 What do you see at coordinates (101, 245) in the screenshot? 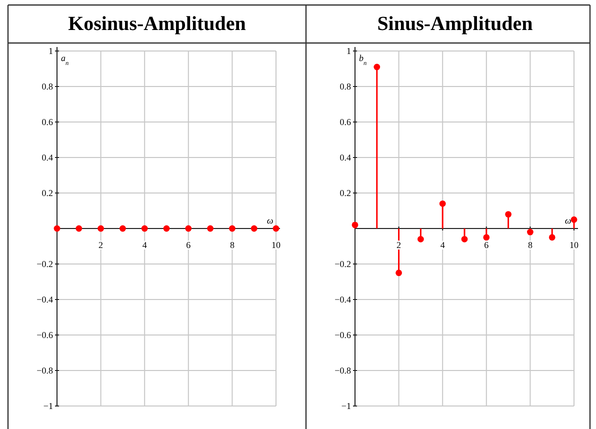
I see `x-tick-label: 2` at bounding box center [101, 245].